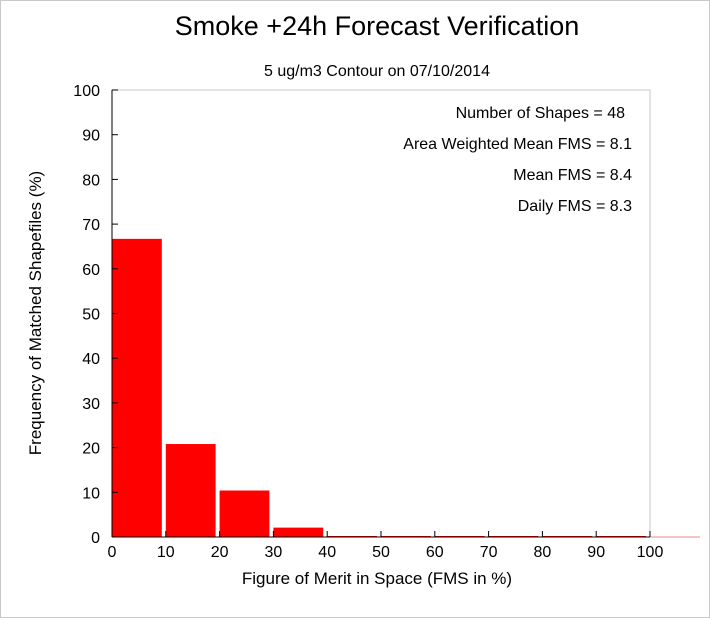  I want to click on x-tick-label: 100, so click(650, 552).